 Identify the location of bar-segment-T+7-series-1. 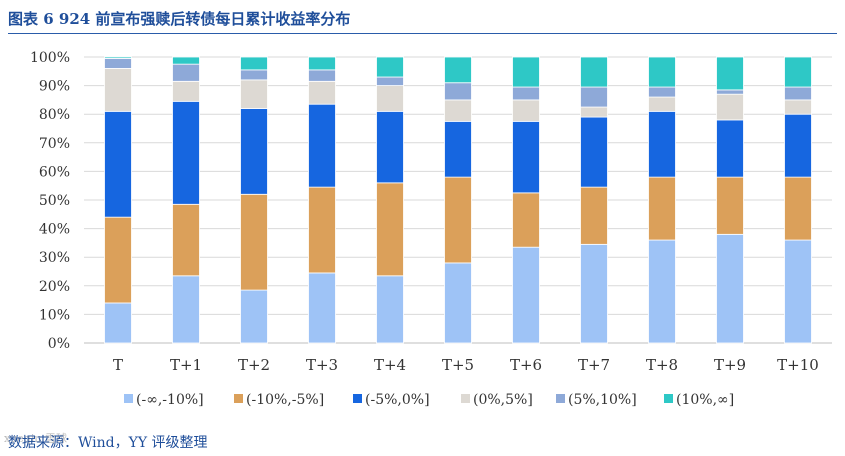
(594, 215).